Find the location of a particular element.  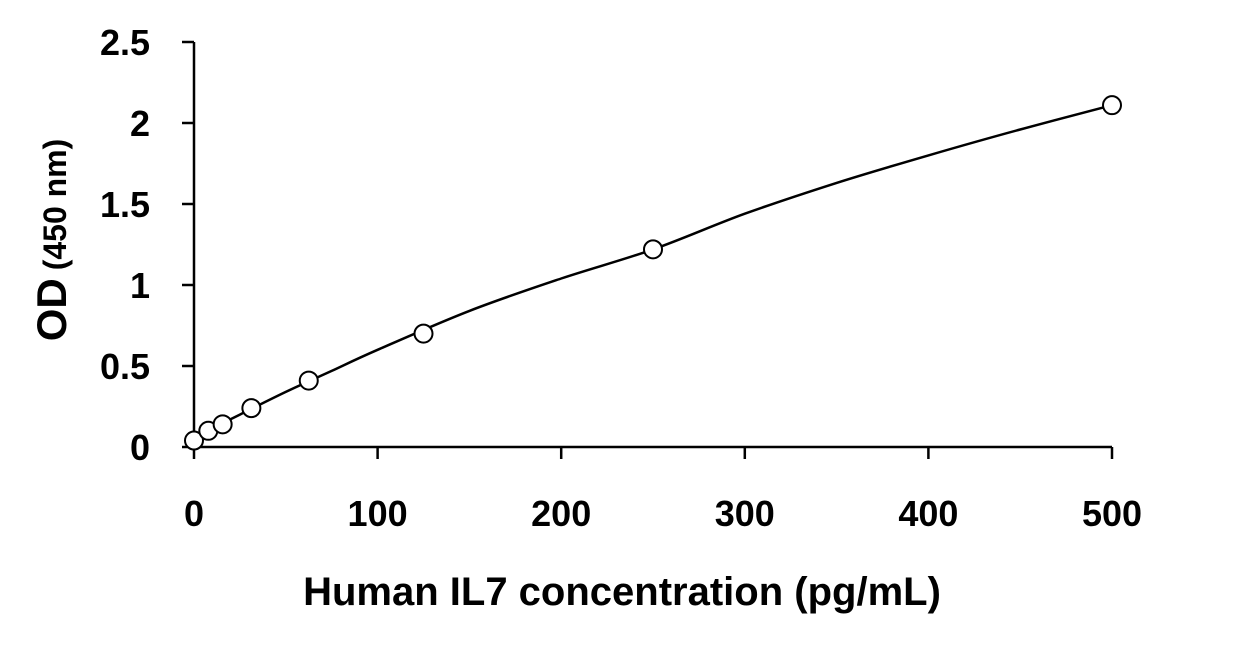

y-axis-ticks: 0 0.5 1 1.5 2 2.5 is located at coordinates (147, 245).